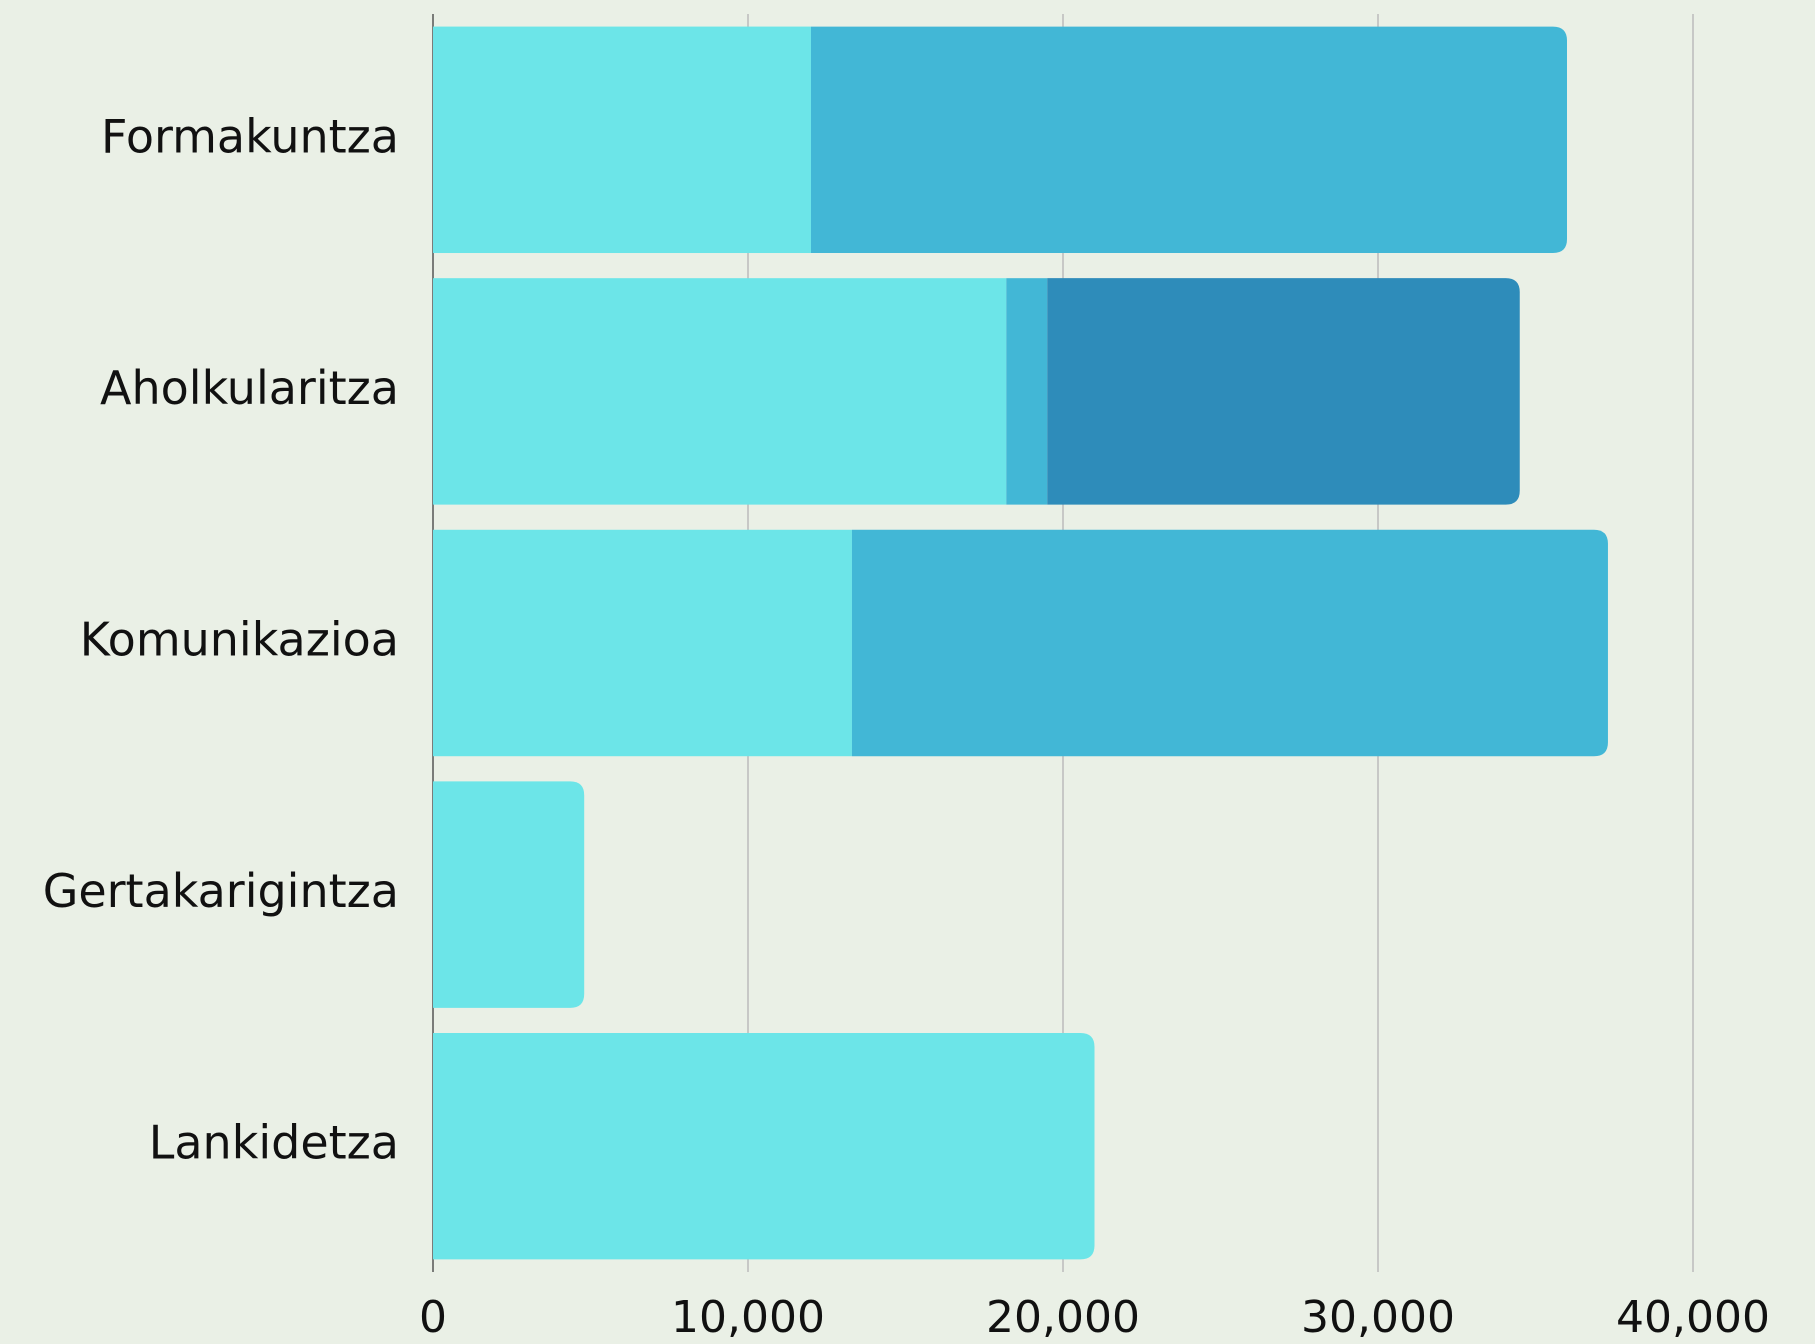 The width and height of the screenshot is (1815, 1344). I want to click on x-tick-label: 30,000, so click(1378, 1317).